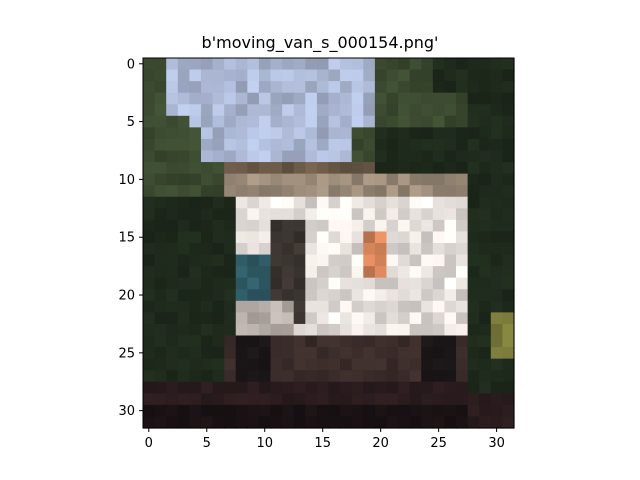 Image resolution: width=640 pixels, height=480 pixels. What do you see at coordinates (126, 238) in the screenshot?
I see `y-tick-label: 15` at bounding box center [126, 238].